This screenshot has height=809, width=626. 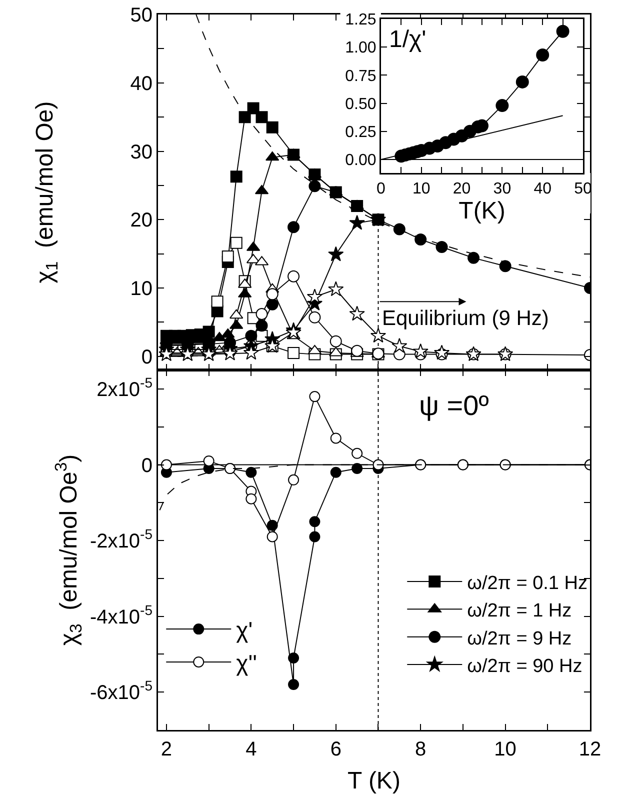 I want to click on legend-label: χ'', so click(x=246, y=663).